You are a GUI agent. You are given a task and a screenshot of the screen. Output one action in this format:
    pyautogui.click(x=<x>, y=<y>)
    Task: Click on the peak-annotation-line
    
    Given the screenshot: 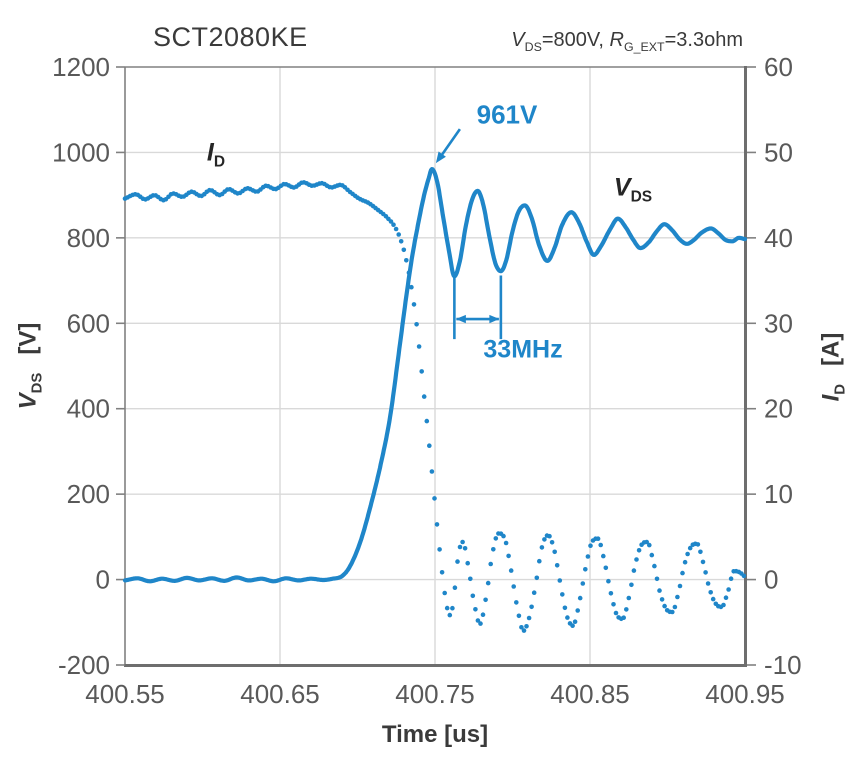 What is the action you would take?
    pyautogui.click(x=449, y=144)
    